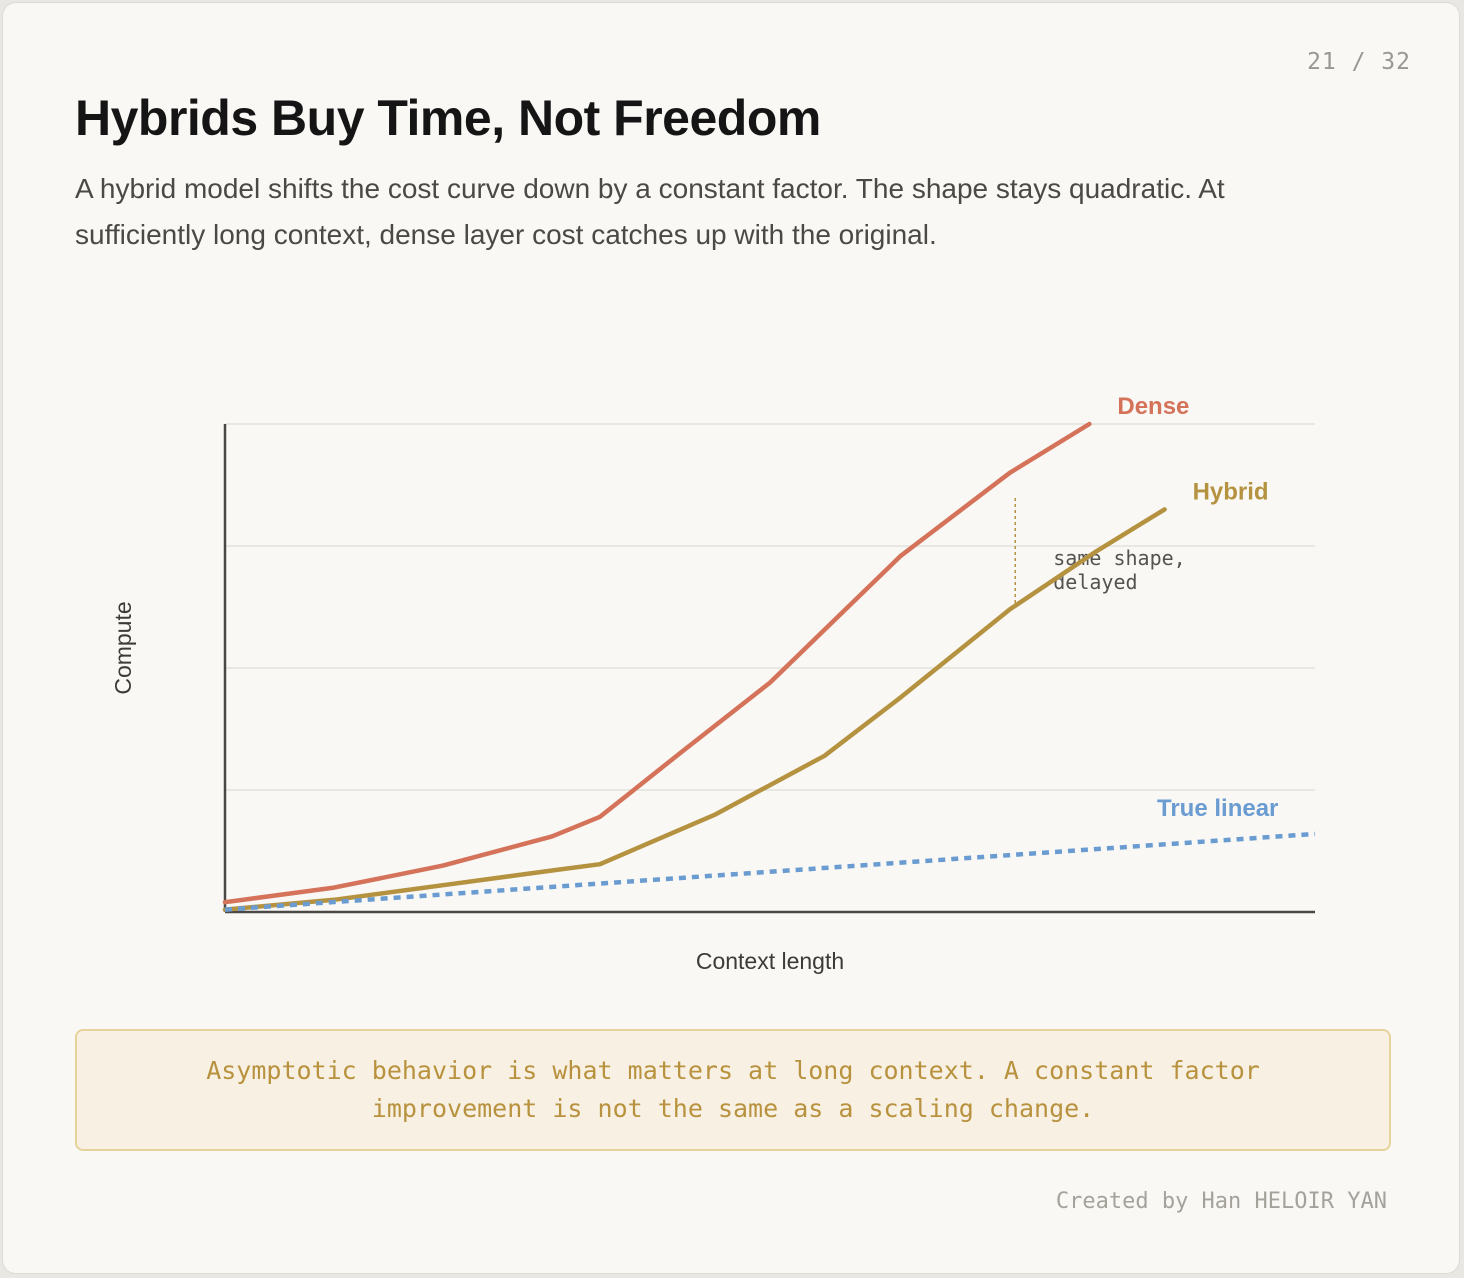 The height and width of the screenshot is (1278, 1464). I want to click on series-label-hybrid: Hybrid, so click(1231, 491).